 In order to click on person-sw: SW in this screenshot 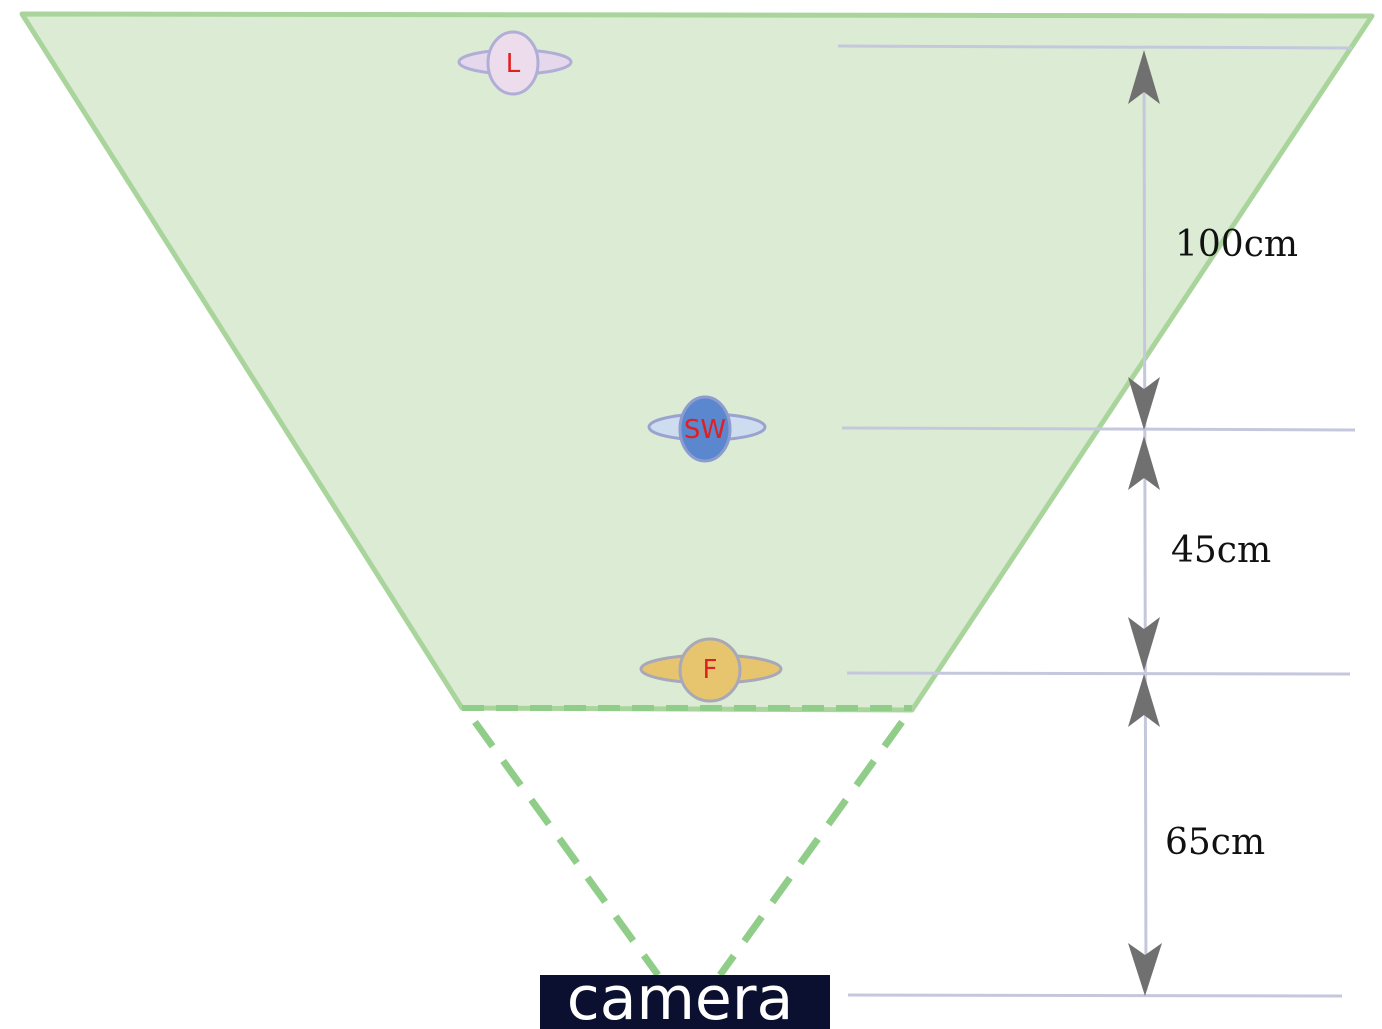, I will do `click(707, 429)`.